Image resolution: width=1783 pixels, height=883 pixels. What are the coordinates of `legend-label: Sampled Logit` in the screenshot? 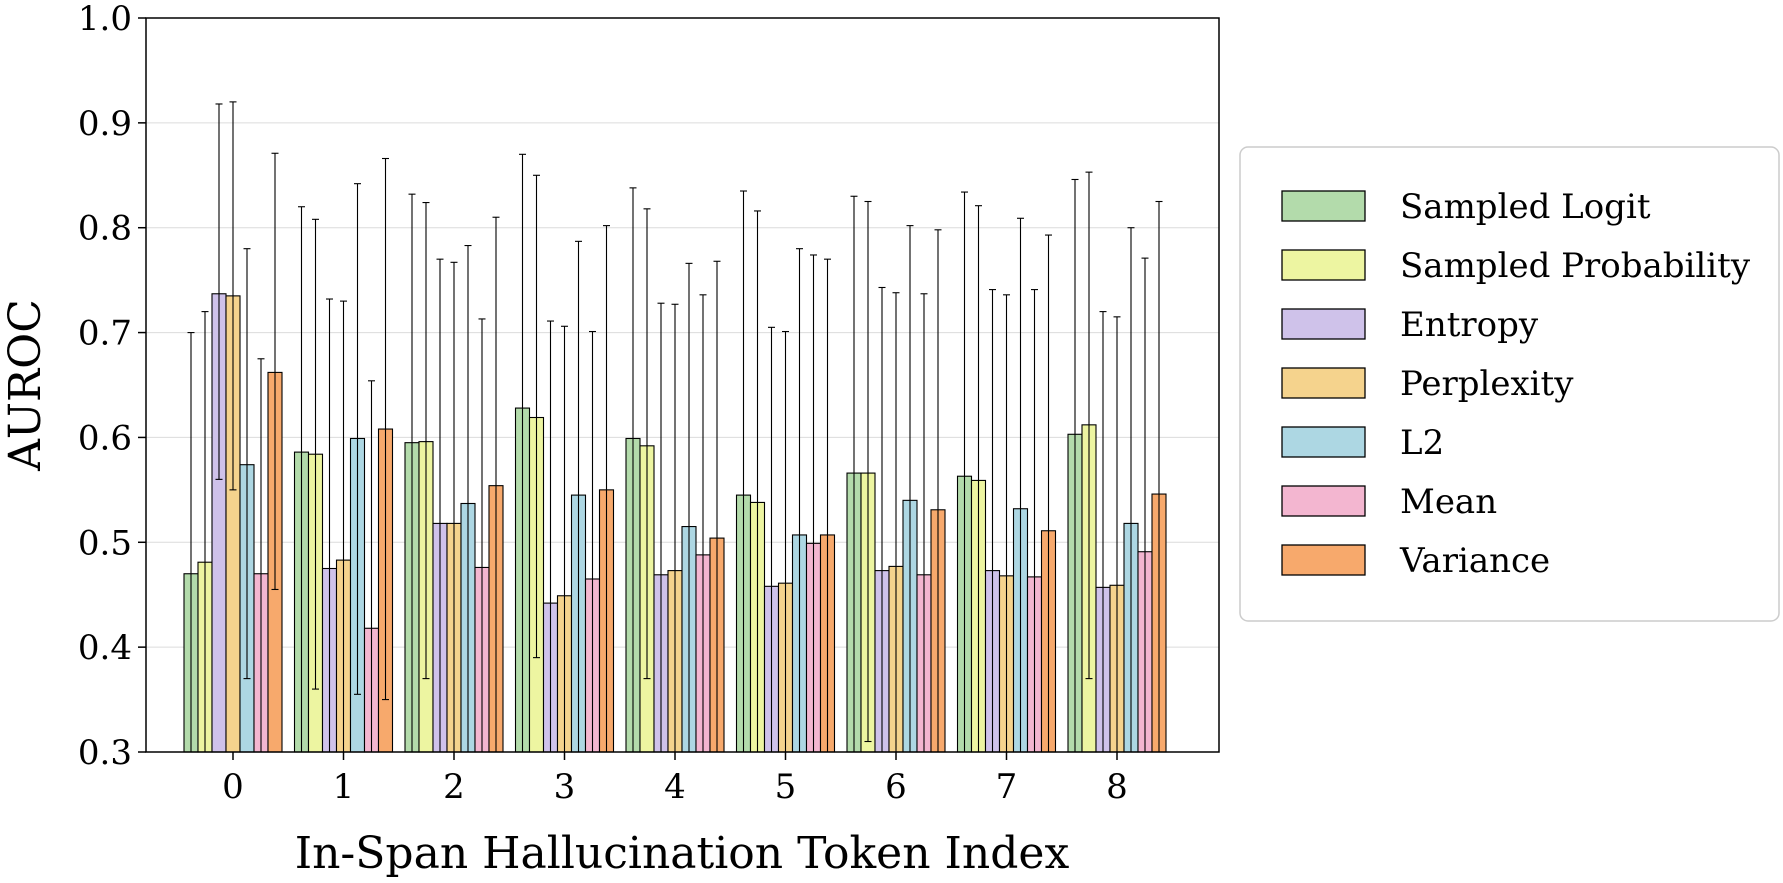 It's located at (1525, 207).